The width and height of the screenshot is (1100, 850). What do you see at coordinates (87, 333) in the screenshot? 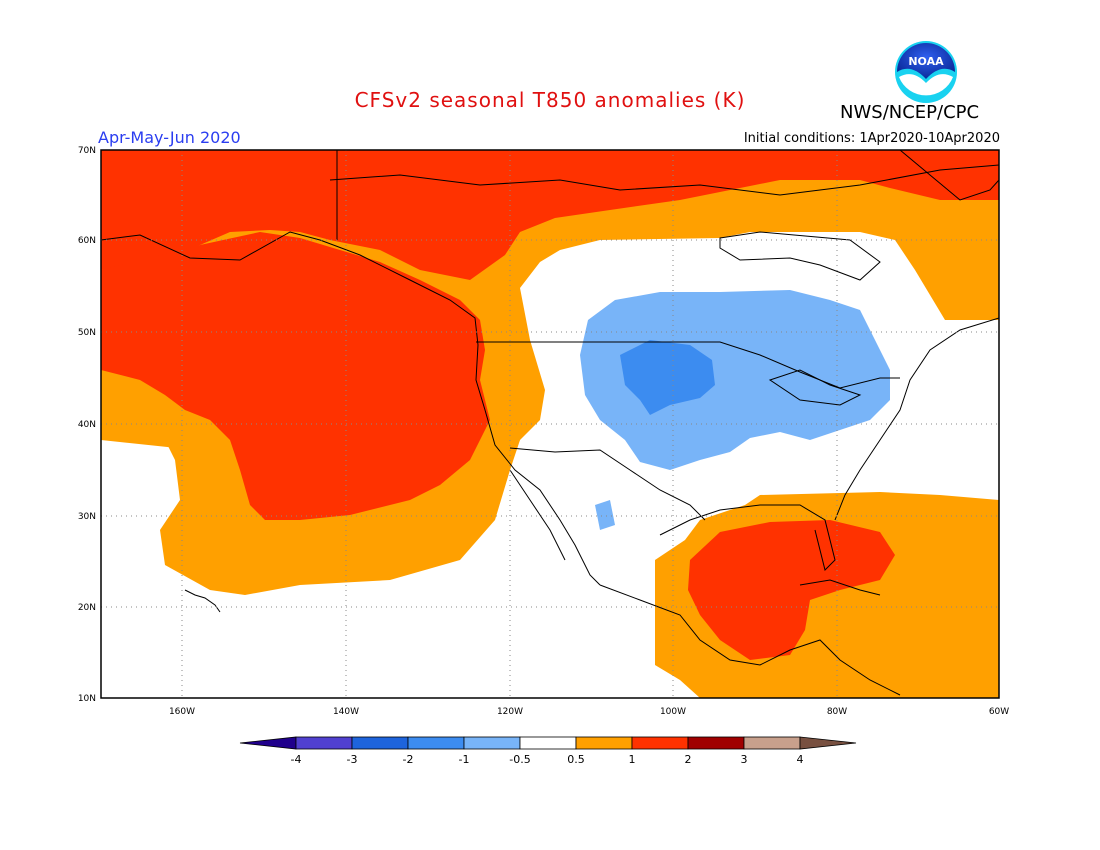
I see `lat-tick-label: 50N` at bounding box center [87, 333].